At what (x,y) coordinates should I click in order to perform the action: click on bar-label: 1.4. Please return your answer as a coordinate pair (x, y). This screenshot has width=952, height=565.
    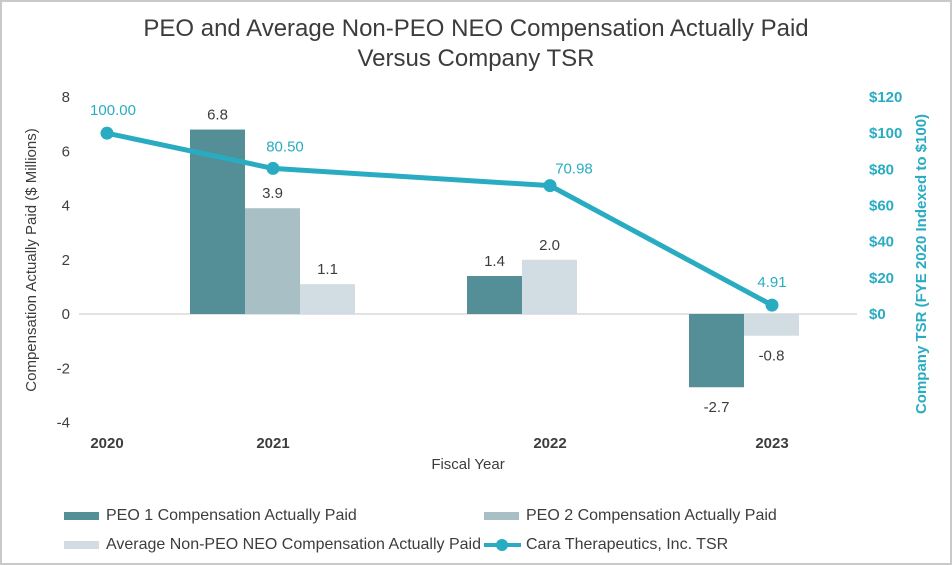
    Looking at the image, I should click on (494, 261).